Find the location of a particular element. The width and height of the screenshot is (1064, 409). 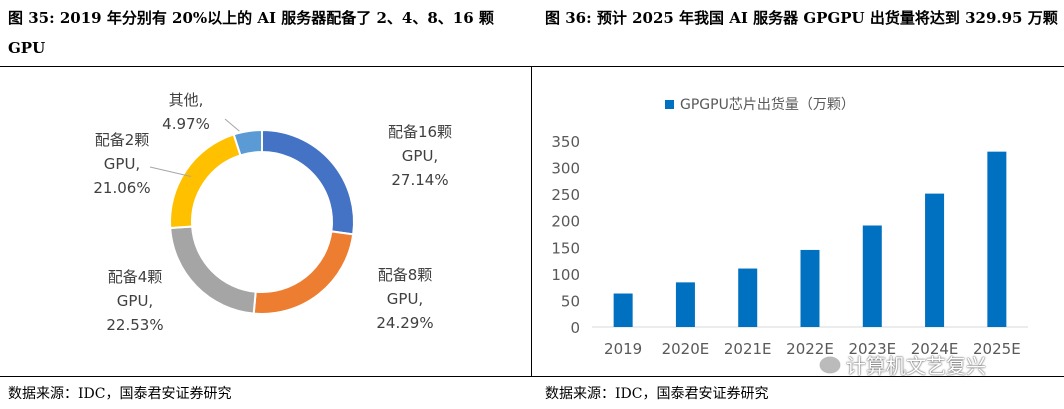

top-rule is located at coordinates (532, 66).